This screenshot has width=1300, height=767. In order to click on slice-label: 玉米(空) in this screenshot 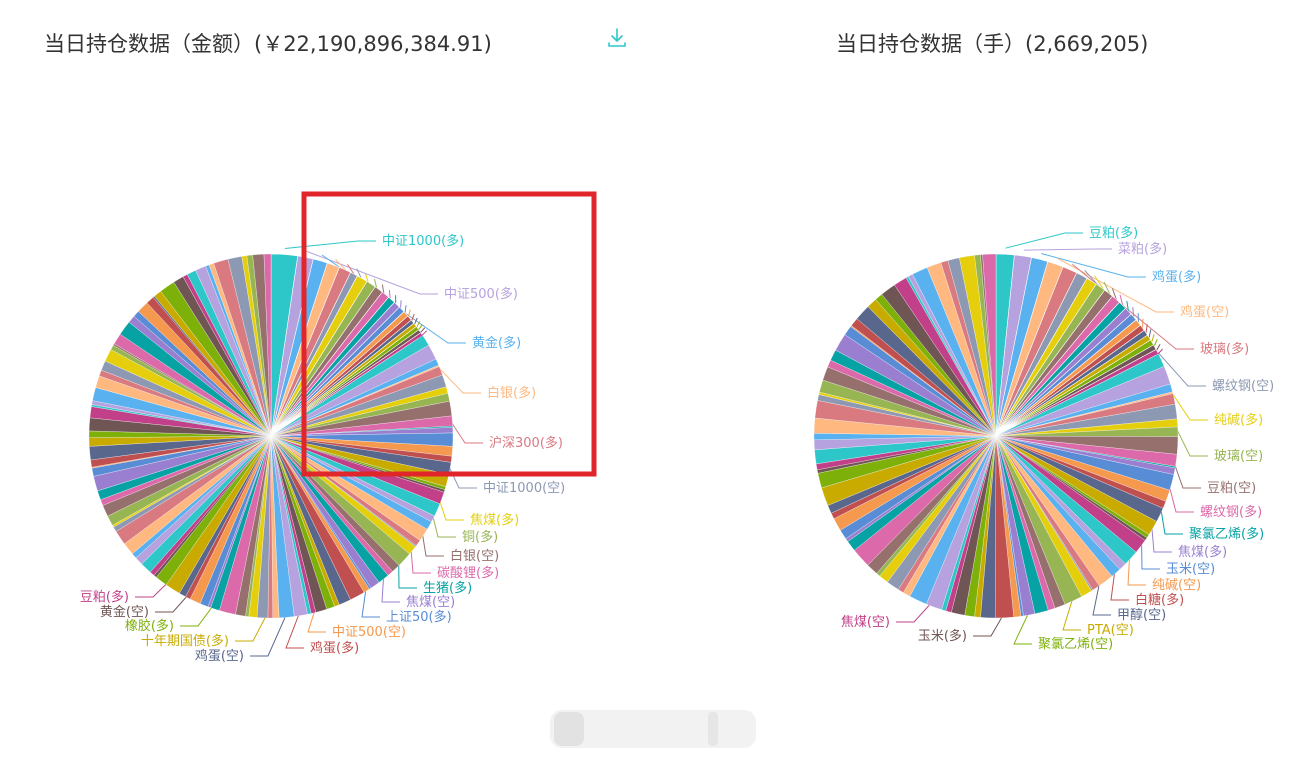, I will do `click(1190, 569)`.